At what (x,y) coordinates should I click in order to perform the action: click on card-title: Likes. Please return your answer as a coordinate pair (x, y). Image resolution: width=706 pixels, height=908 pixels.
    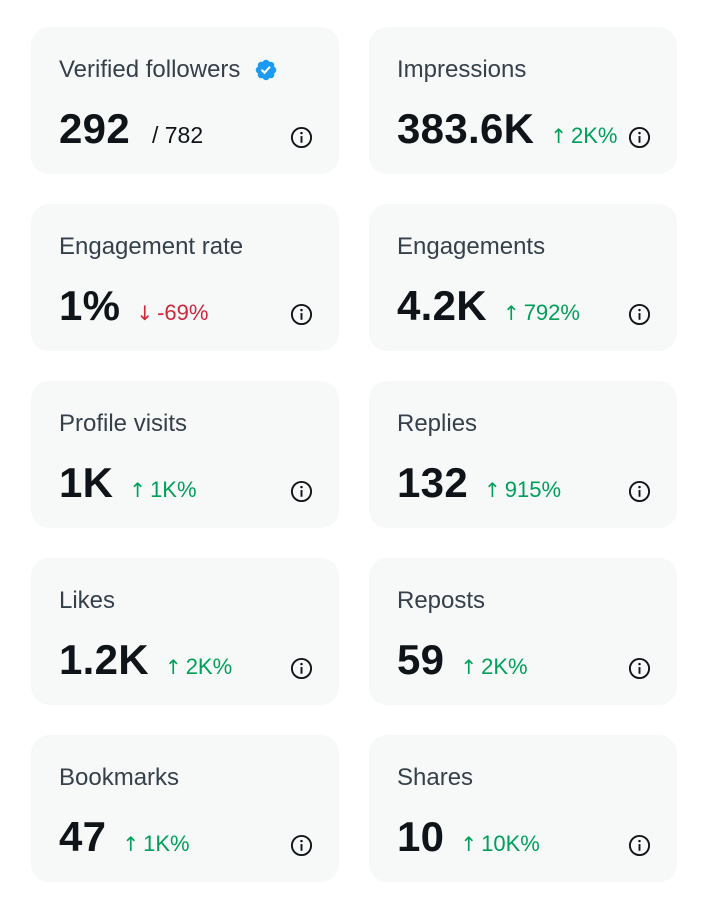
    Looking at the image, I should click on (87, 600).